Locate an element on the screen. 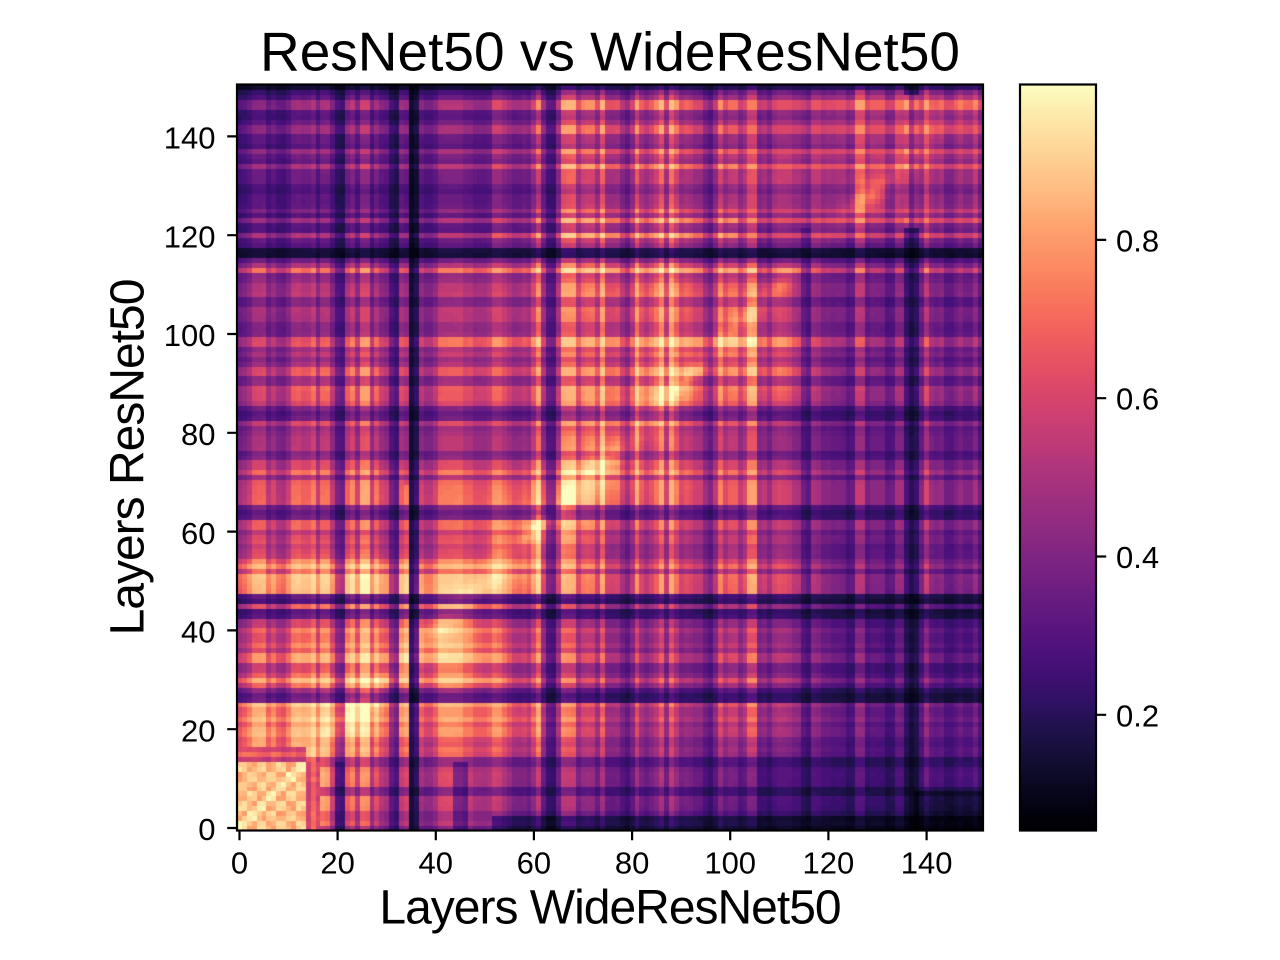  svg-text: 0.6 is located at coordinates (1137, 399).